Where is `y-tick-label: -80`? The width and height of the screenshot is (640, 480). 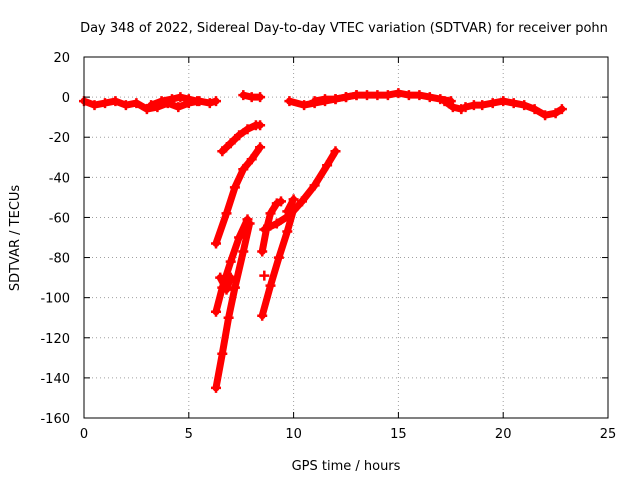
y-tick-label: -80 is located at coordinates (59, 259).